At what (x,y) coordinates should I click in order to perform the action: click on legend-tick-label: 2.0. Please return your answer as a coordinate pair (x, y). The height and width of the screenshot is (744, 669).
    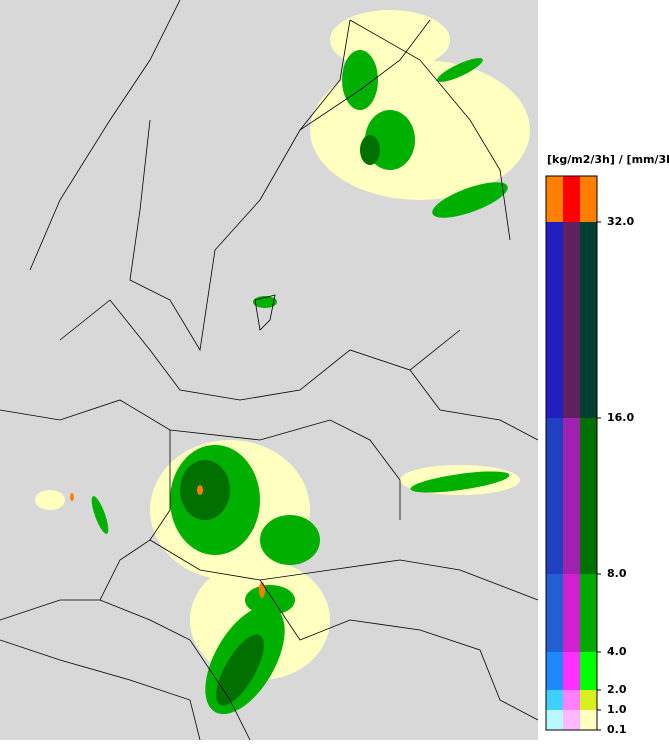
    Looking at the image, I should click on (617, 689).